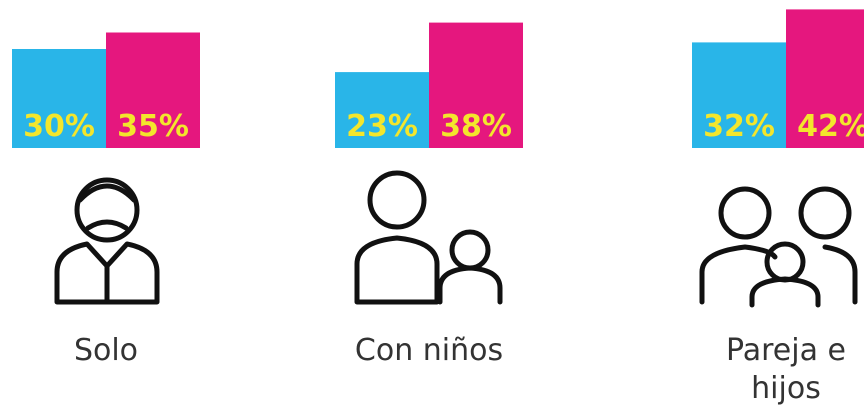  What do you see at coordinates (476, 126) in the screenshot?
I see `value-label: 38%` at bounding box center [476, 126].